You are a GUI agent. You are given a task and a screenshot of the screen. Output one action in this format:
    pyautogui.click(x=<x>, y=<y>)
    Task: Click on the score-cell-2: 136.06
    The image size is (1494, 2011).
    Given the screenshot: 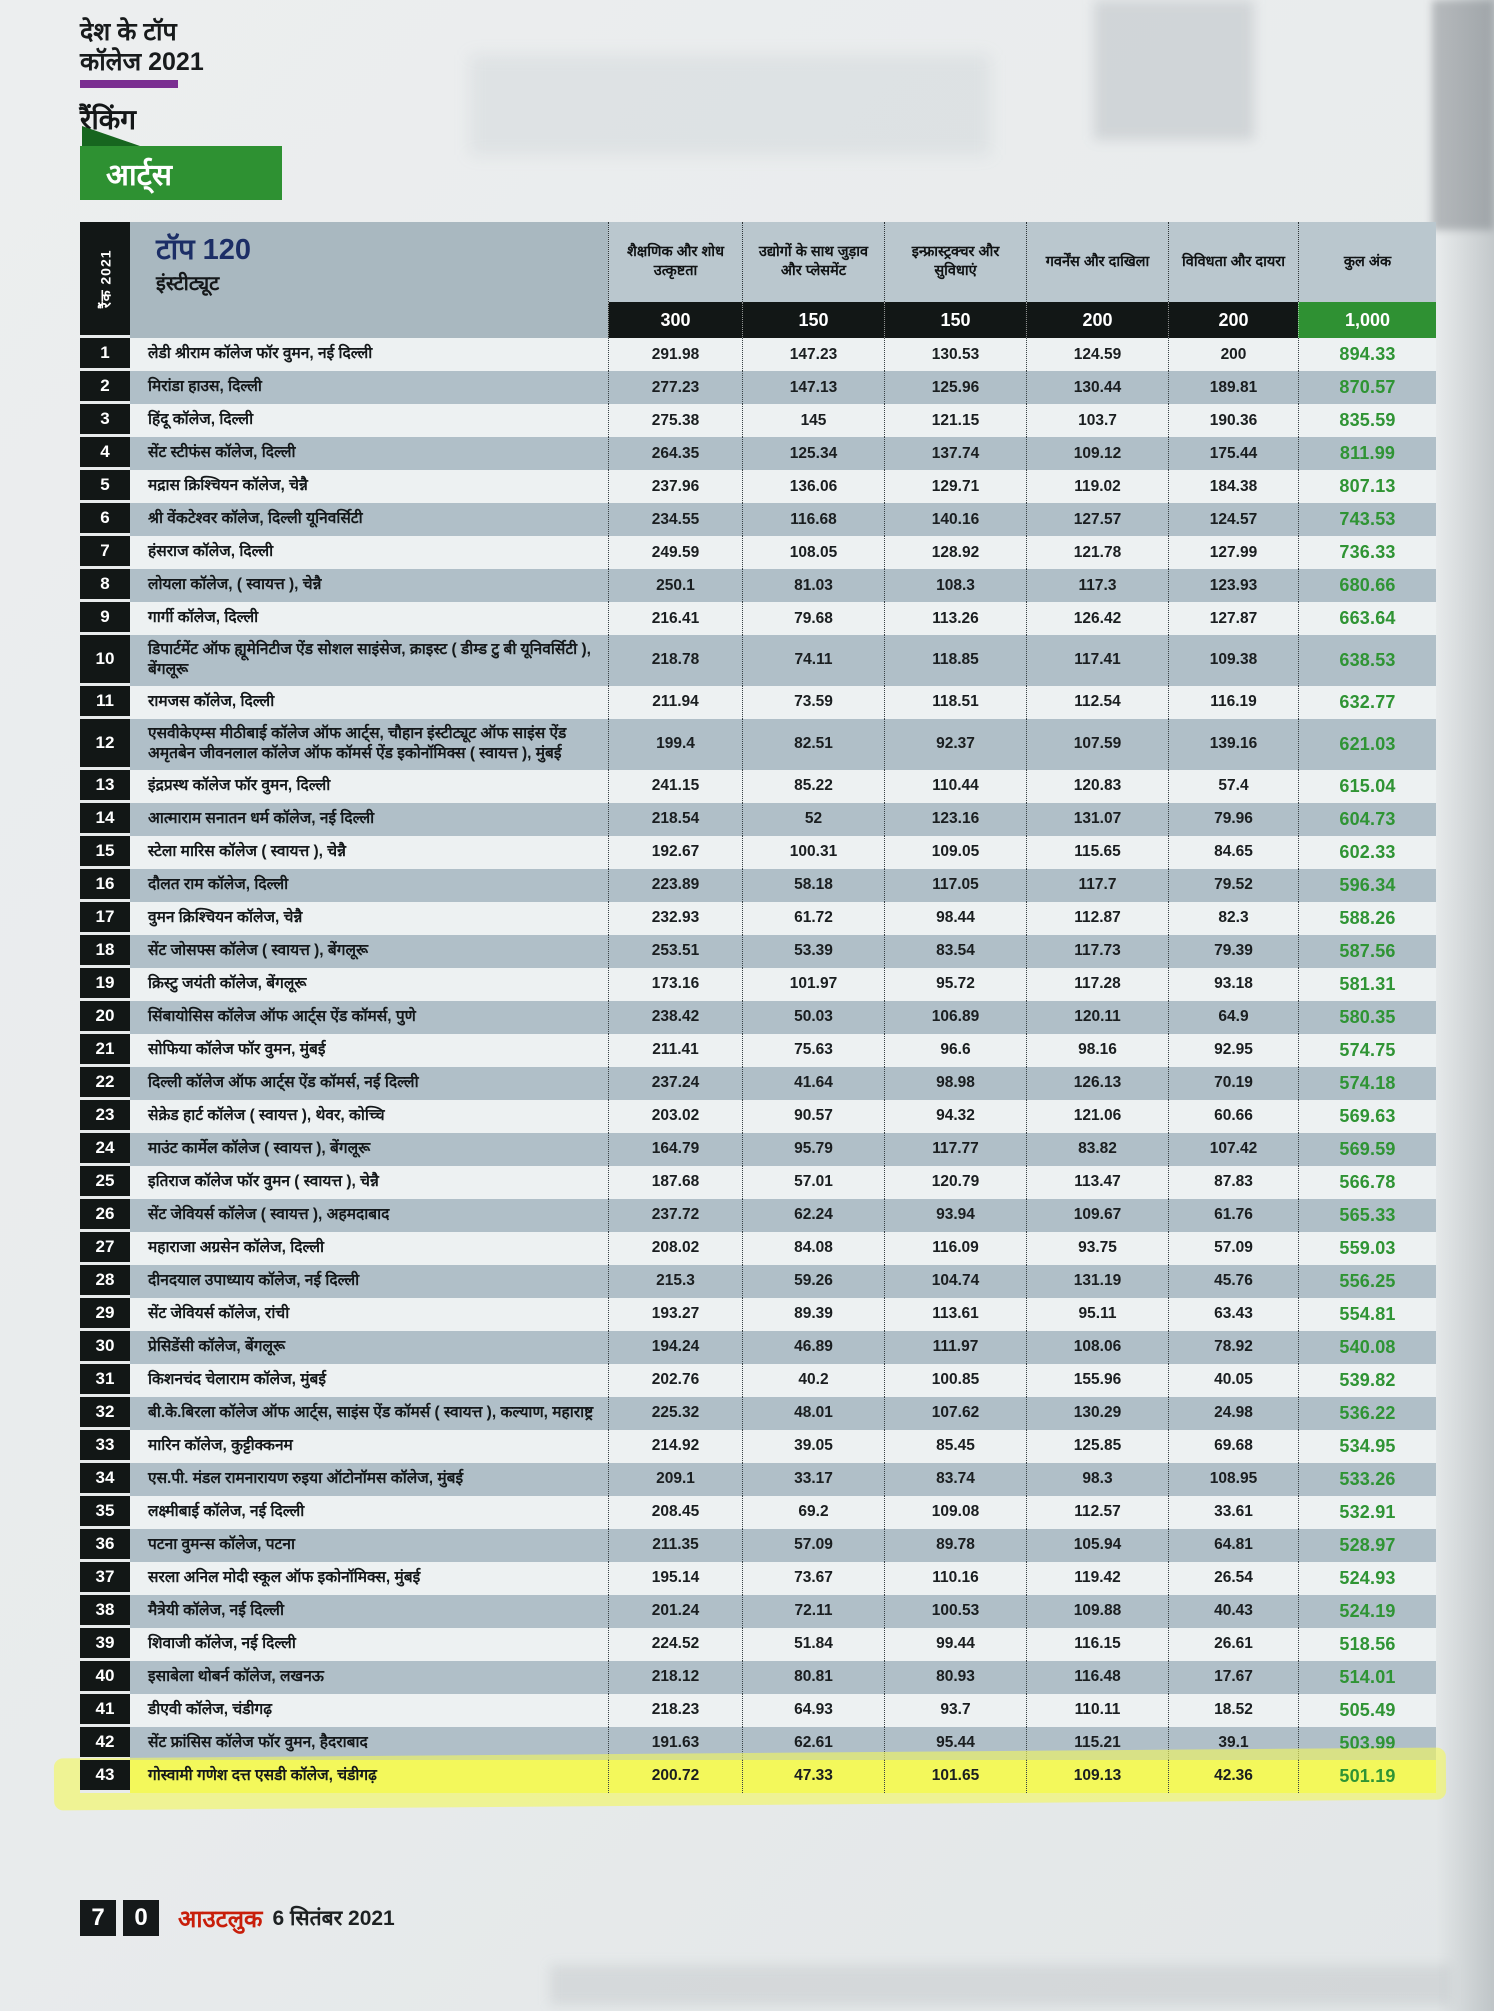 What is the action you would take?
    pyautogui.click(x=813, y=486)
    